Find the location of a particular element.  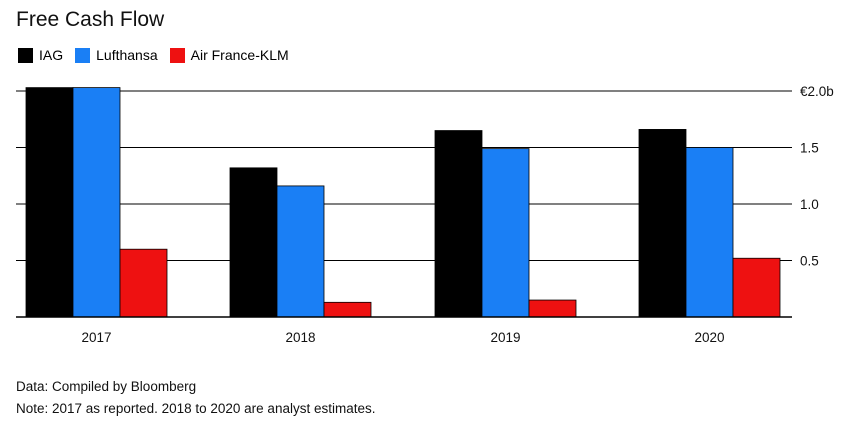

x-tick-label: 2018 is located at coordinates (300, 337).